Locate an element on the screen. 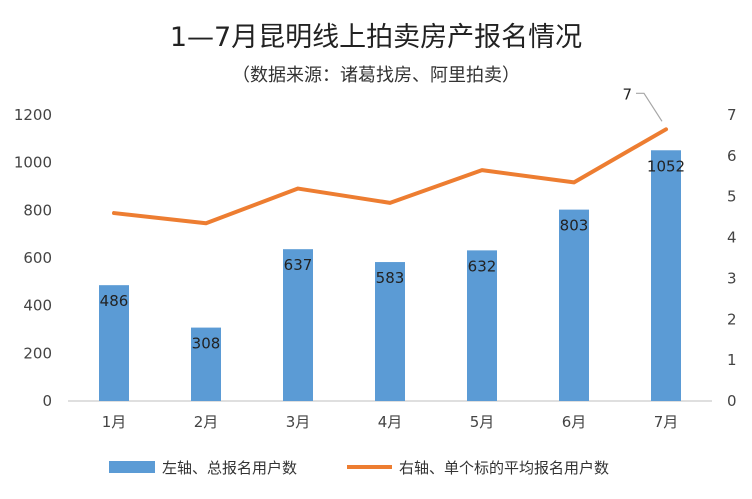 The height and width of the screenshot is (499, 752). legend-bar-swatch is located at coordinates (132, 467).